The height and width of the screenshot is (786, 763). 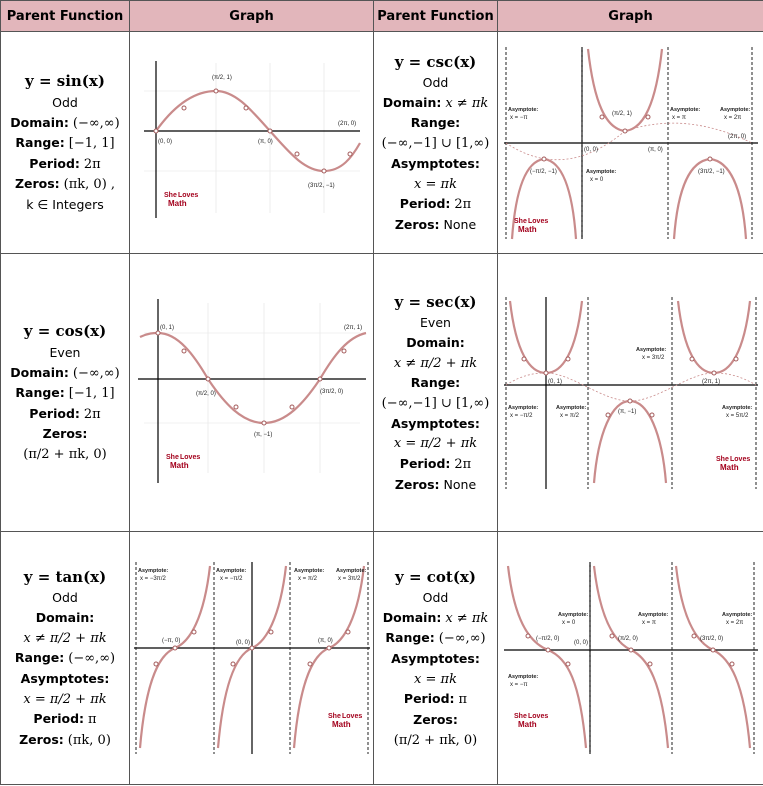 I want to click on sec-range-label: Range:, so click(x=435, y=383).